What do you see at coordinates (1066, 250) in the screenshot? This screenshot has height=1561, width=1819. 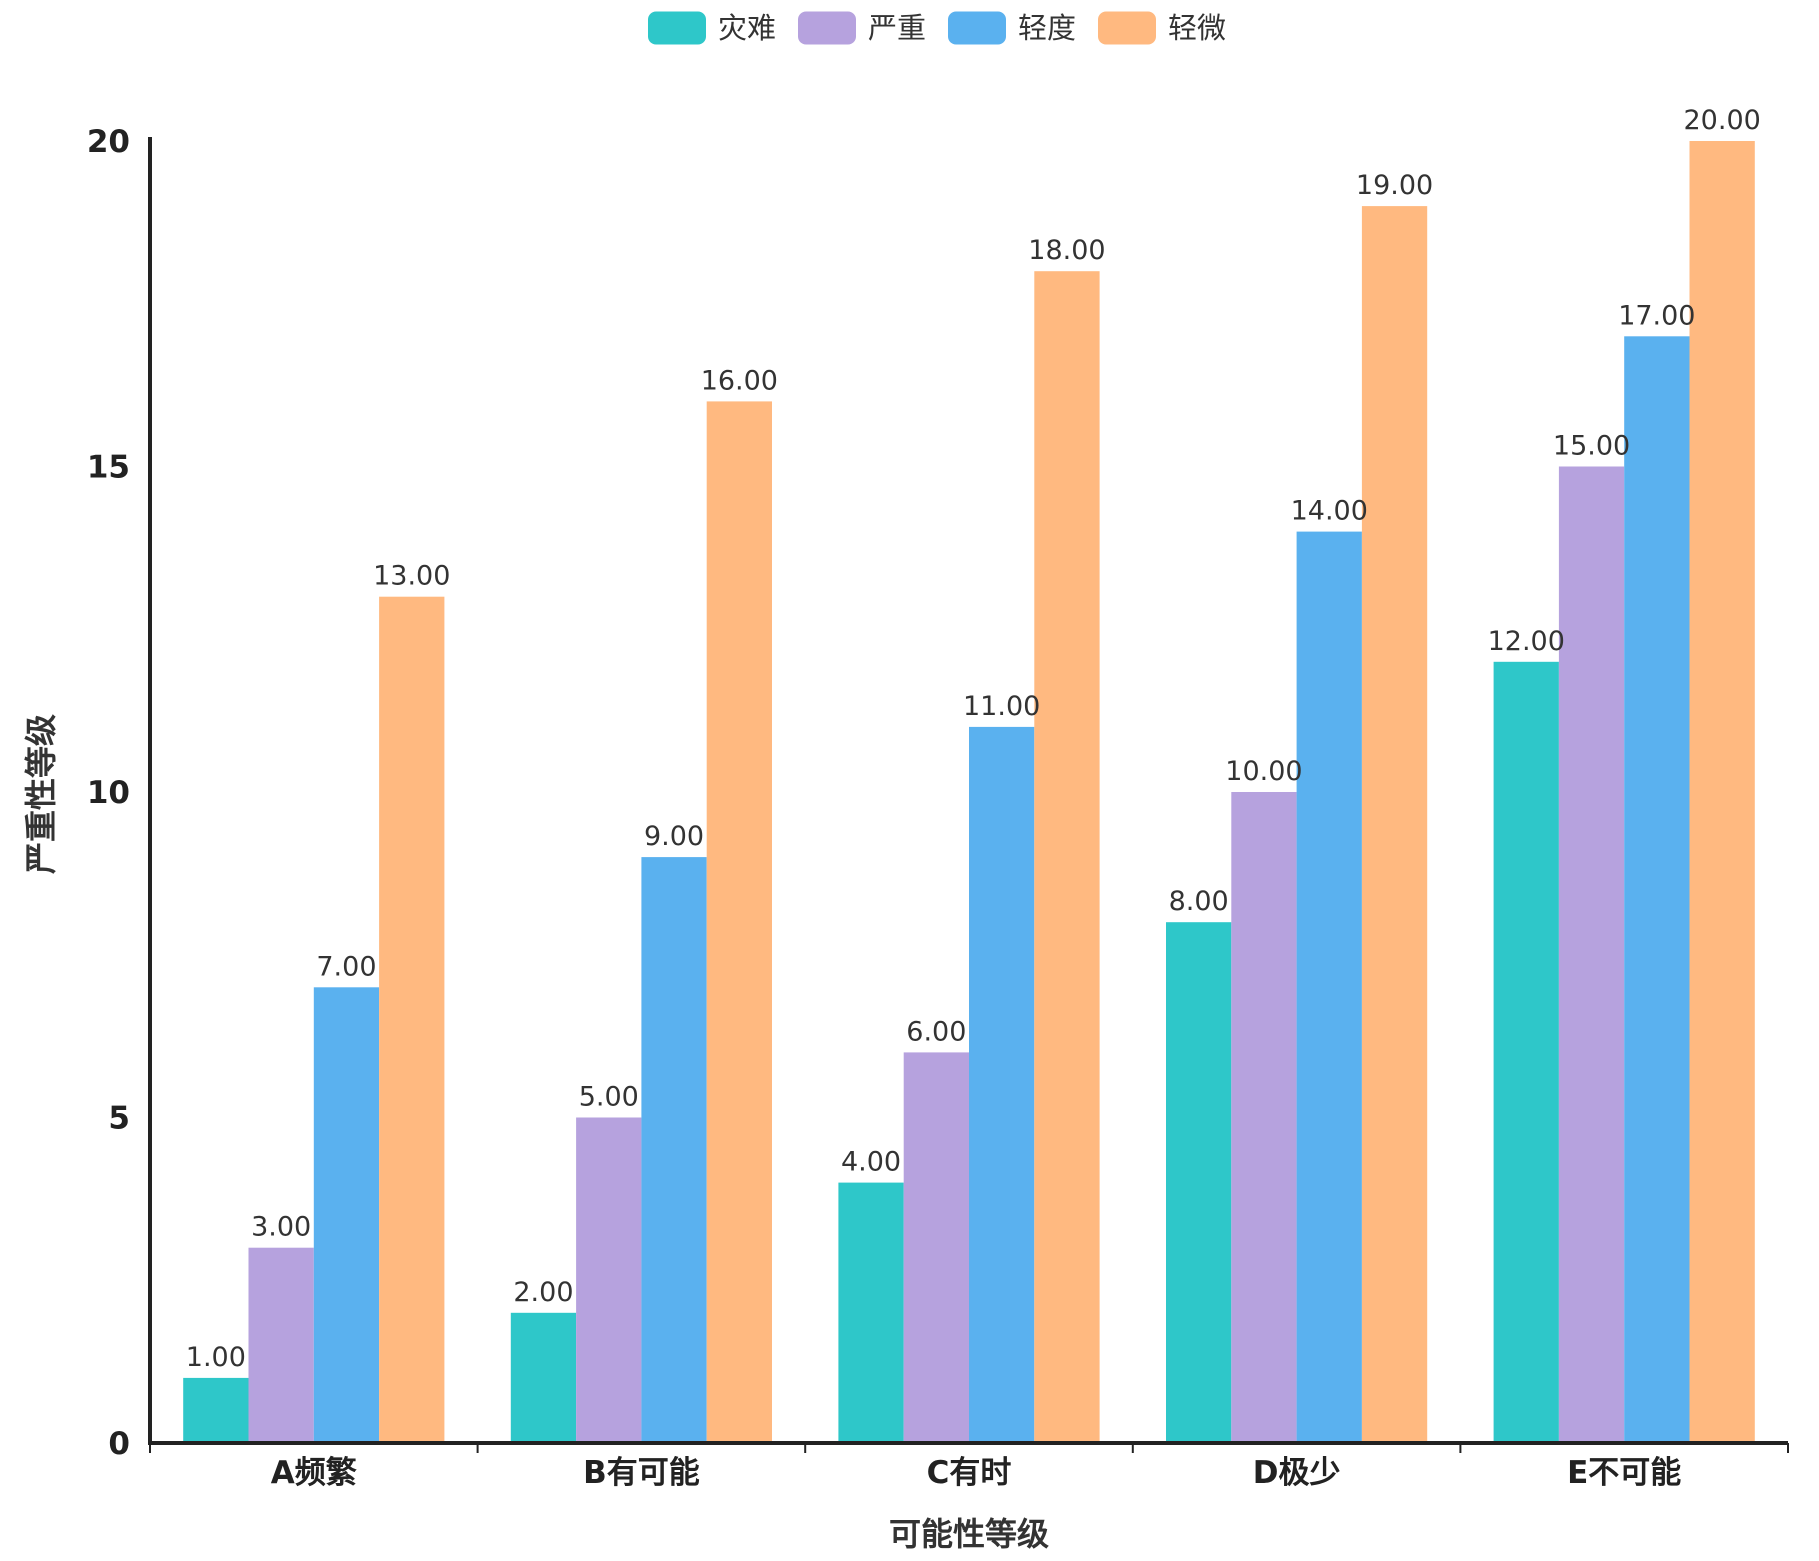 I see `bar-value-label: 18.00` at bounding box center [1066, 250].